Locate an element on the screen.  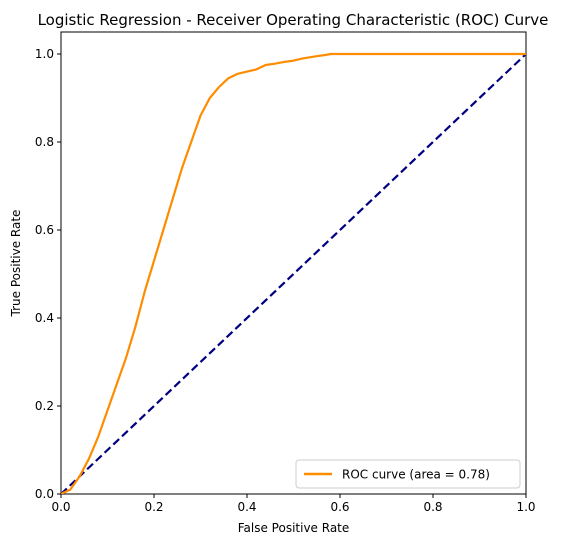
y-tick-label: 0.4 is located at coordinates (44, 318).